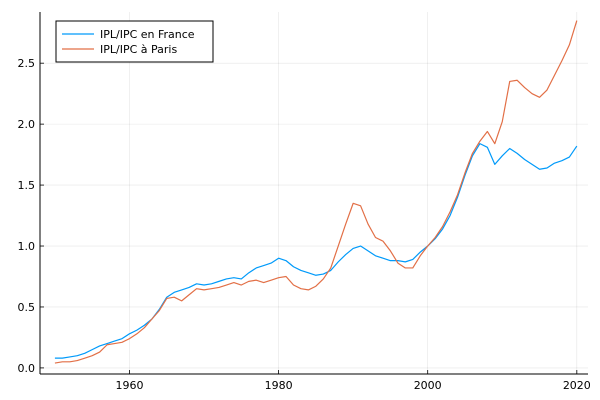 This screenshot has width=600, height=400. Describe the element at coordinates (577, 385) in the screenshot. I see `x-tick-label: 2020` at that location.